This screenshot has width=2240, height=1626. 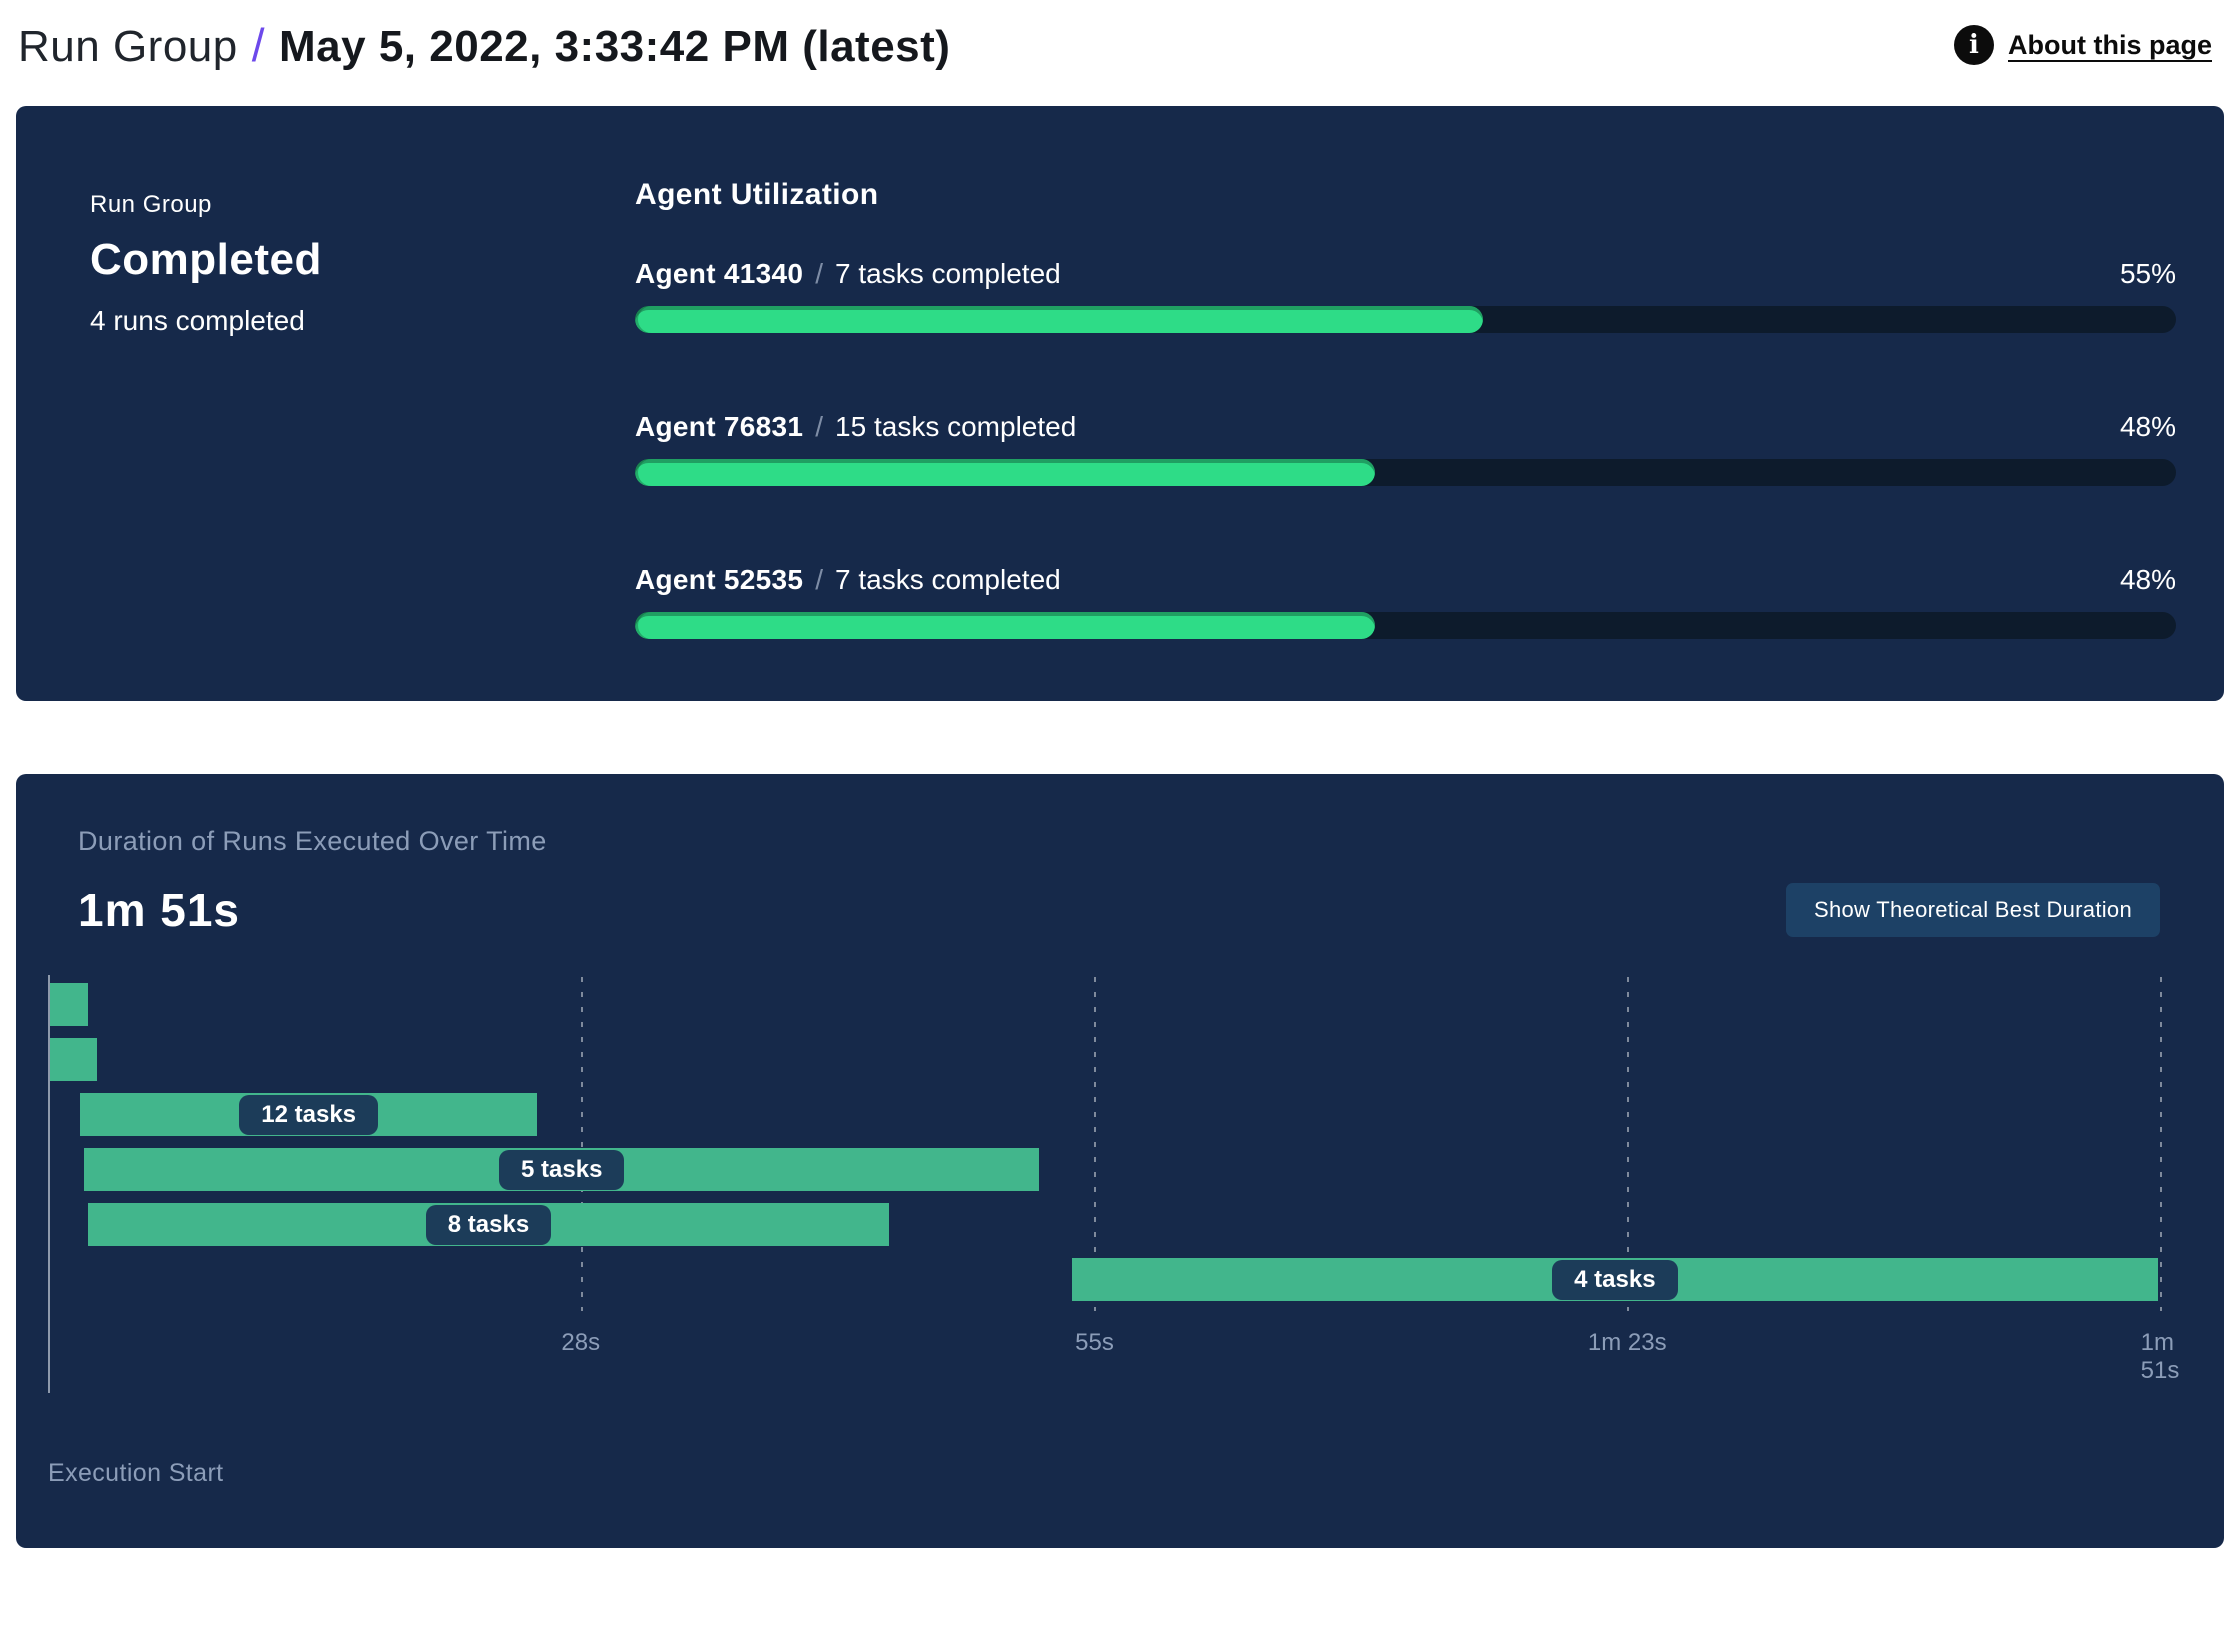 What do you see at coordinates (719, 579) in the screenshot?
I see `agent-name: Agent 52535` at bounding box center [719, 579].